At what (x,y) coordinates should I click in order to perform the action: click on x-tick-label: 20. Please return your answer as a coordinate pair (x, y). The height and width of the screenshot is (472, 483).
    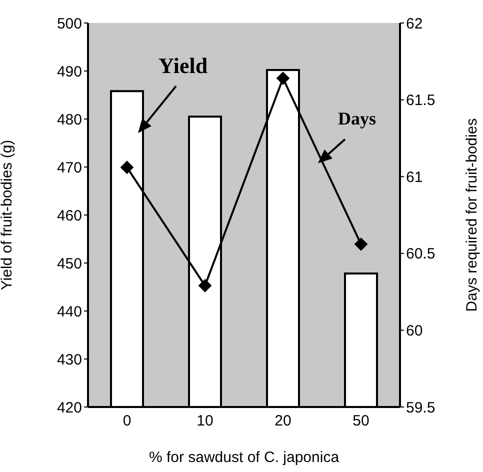
    Looking at the image, I should click on (283, 421).